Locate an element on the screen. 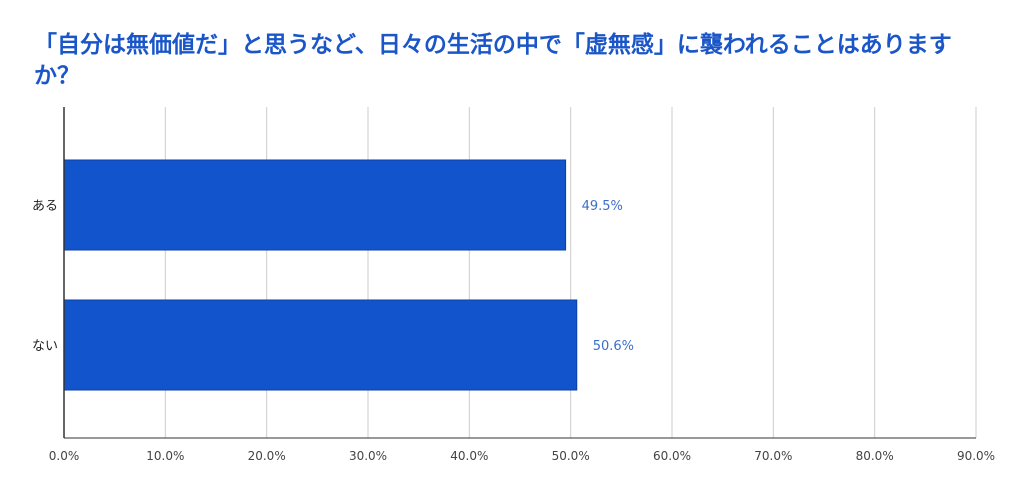 The width and height of the screenshot is (1024, 495). x-tick-label: 90.0% is located at coordinates (976, 456).